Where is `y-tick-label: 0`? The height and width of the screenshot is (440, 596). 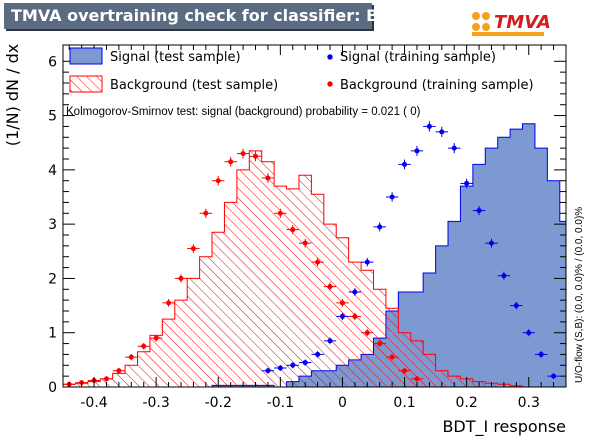 y-tick-label: 0 is located at coordinates (52, 388).